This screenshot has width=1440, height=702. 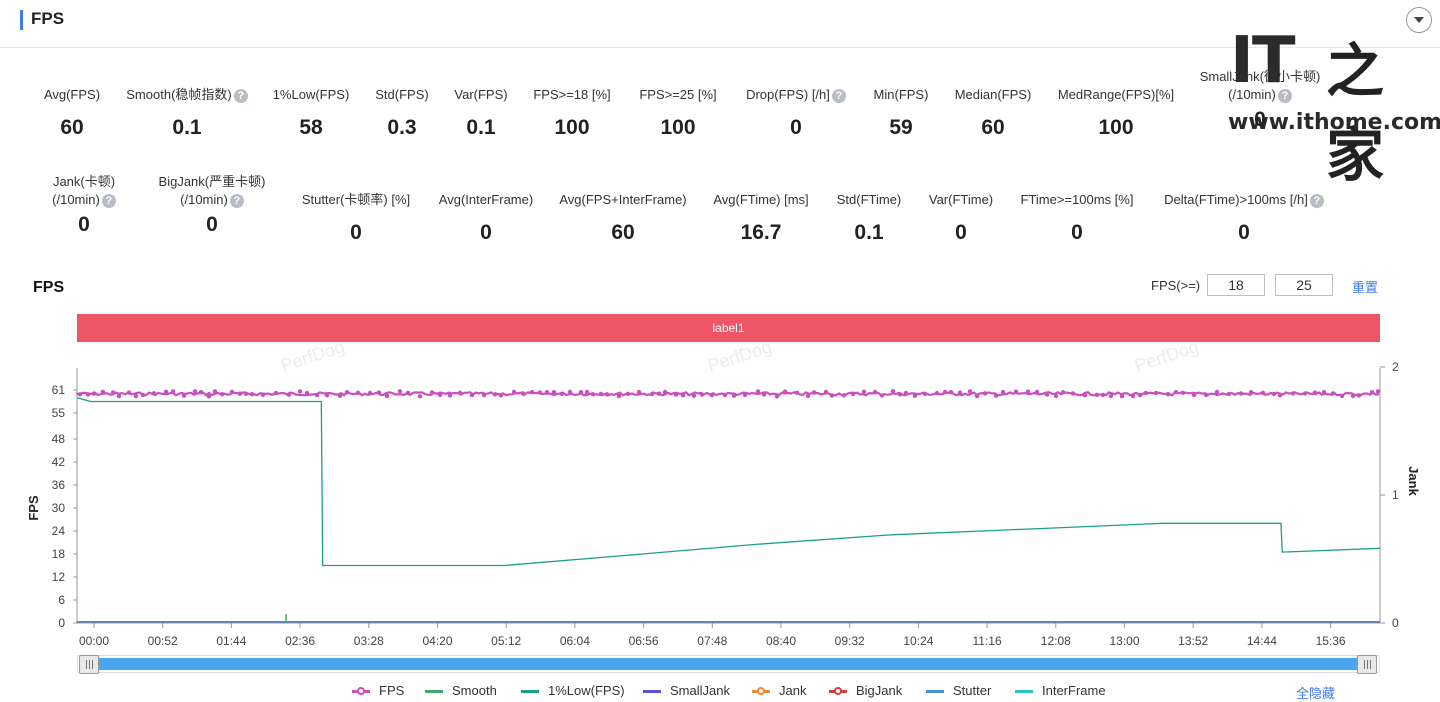 I want to click on metric-label-text: Median(FPS), so click(x=993, y=94).